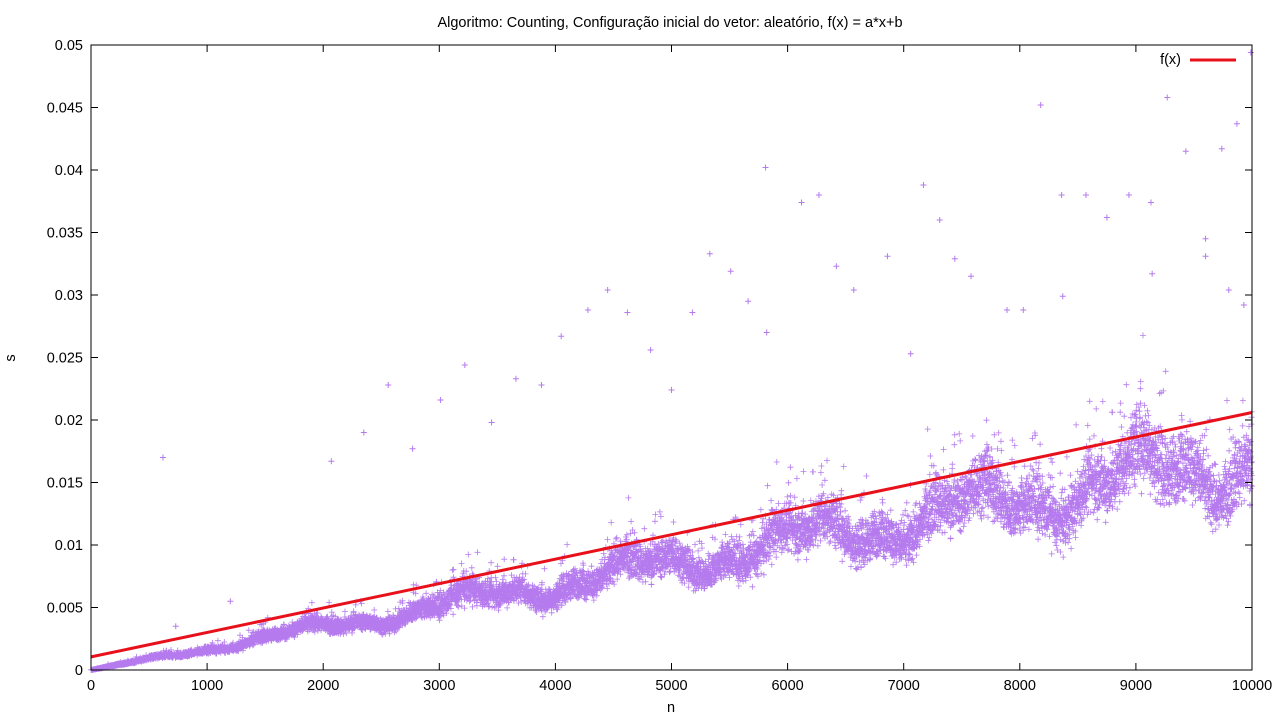 The image size is (1280, 720). What do you see at coordinates (1252, 686) in the screenshot?
I see `x-tick-label: 10000` at bounding box center [1252, 686].